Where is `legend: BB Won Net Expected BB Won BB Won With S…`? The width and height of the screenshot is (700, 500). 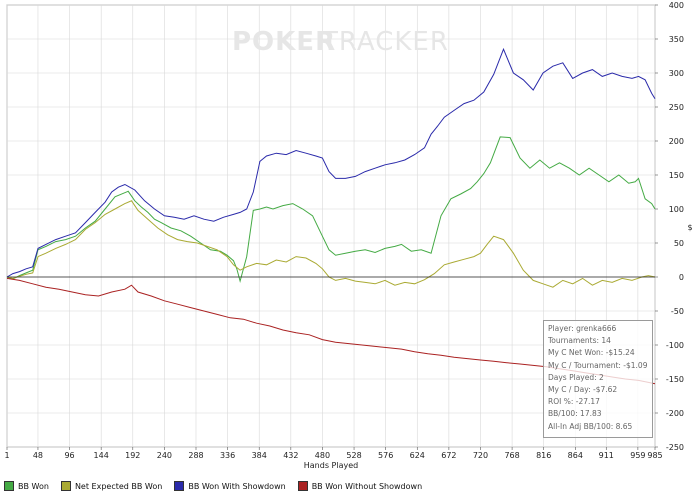 legend: BB Won Net Expected BB Won BB Won With S… is located at coordinates (350, 486).